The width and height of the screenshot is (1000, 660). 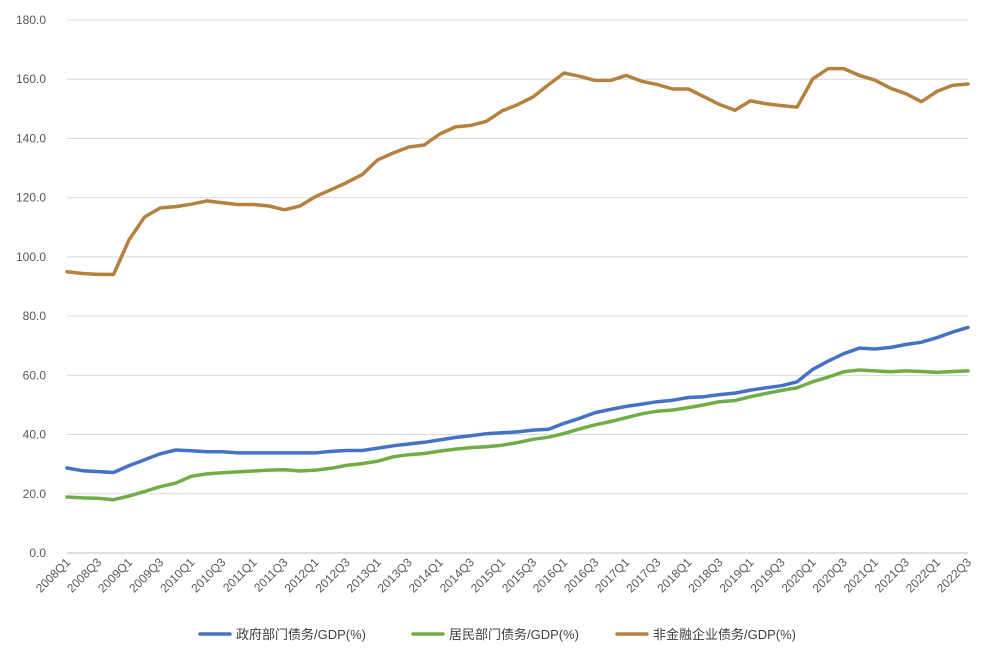 What do you see at coordinates (301, 634) in the screenshot?
I see `legend-label: 政府部门债务/GDP(%)` at bounding box center [301, 634].